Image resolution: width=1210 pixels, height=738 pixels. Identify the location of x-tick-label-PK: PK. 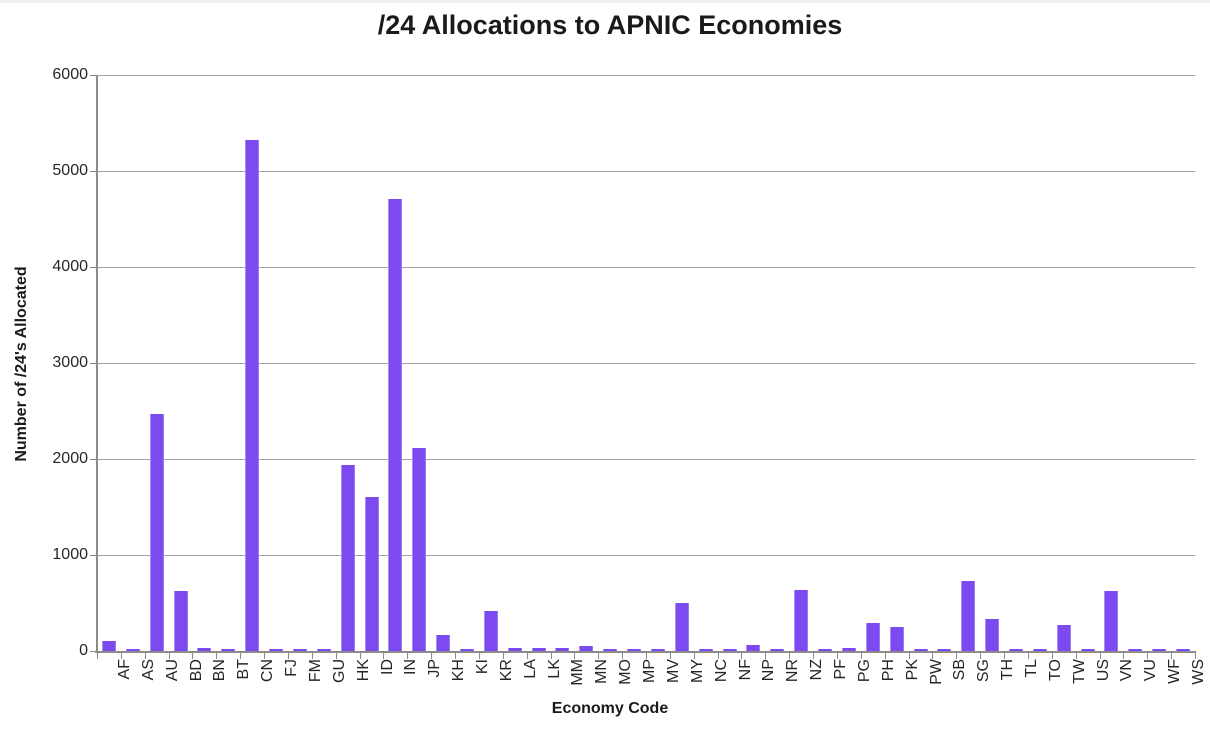
(912, 670).